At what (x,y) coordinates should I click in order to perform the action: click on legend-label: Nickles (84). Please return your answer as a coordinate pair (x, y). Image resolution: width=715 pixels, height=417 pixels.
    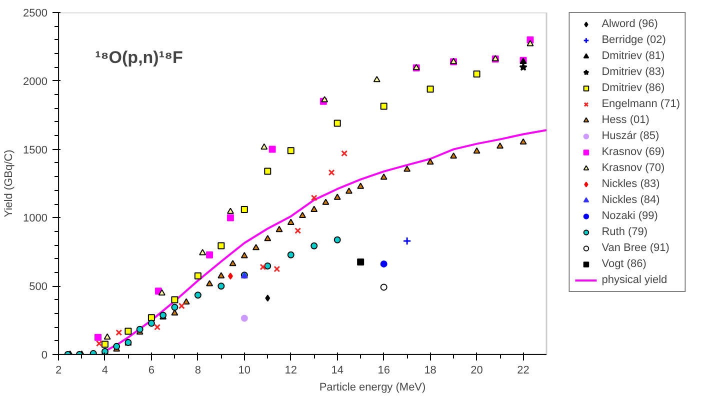
    Looking at the image, I should click on (631, 200).